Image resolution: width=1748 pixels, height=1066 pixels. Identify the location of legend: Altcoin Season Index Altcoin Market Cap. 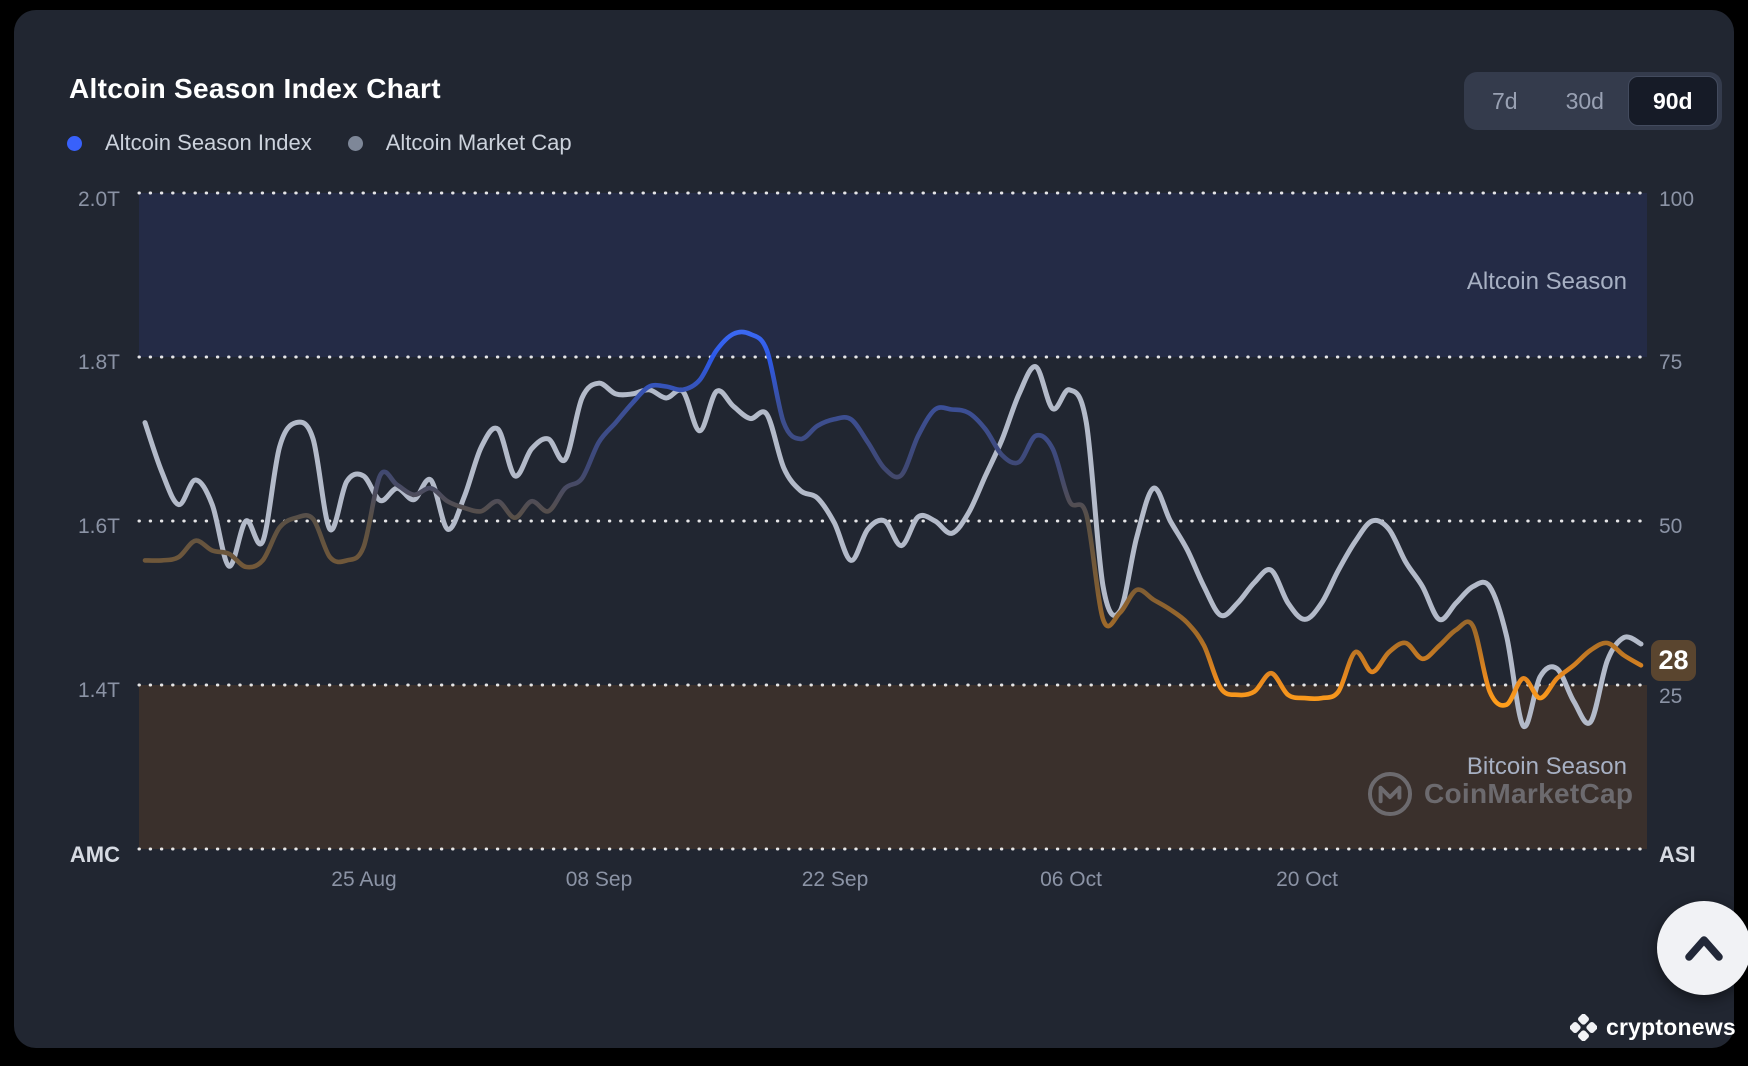
(319, 143).